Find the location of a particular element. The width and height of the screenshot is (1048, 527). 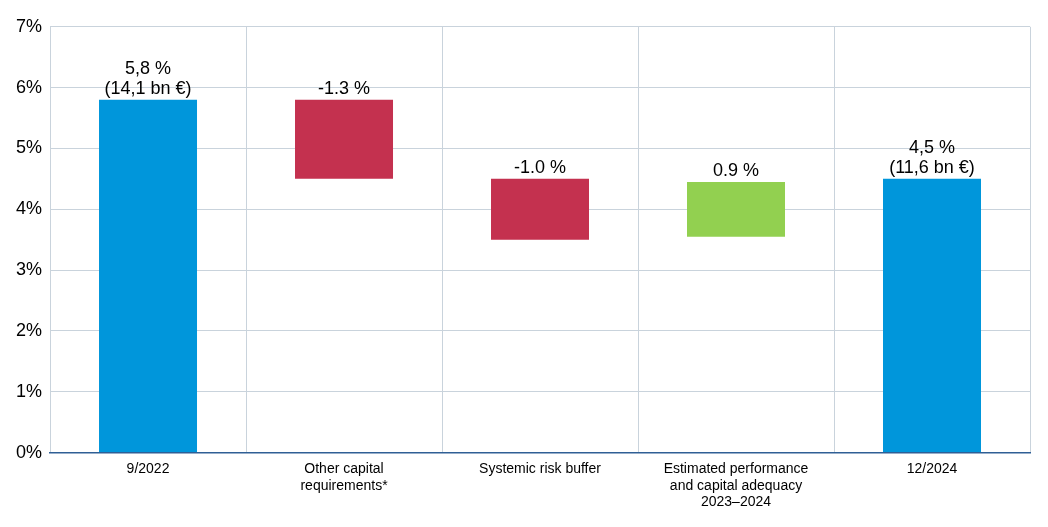

data-label: 0.9 % is located at coordinates (736, 169).